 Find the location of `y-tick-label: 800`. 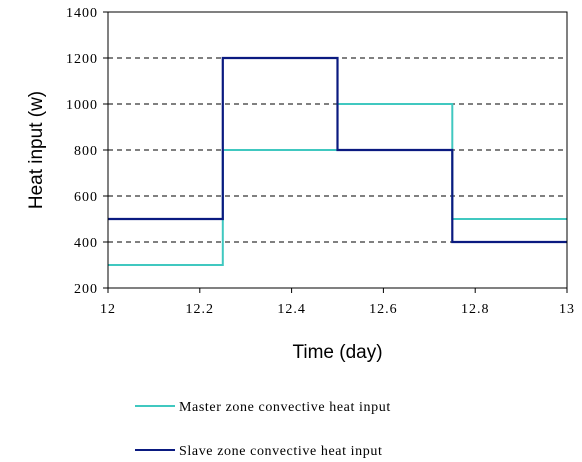

y-tick-label: 800 is located at coordinates (86, 151).